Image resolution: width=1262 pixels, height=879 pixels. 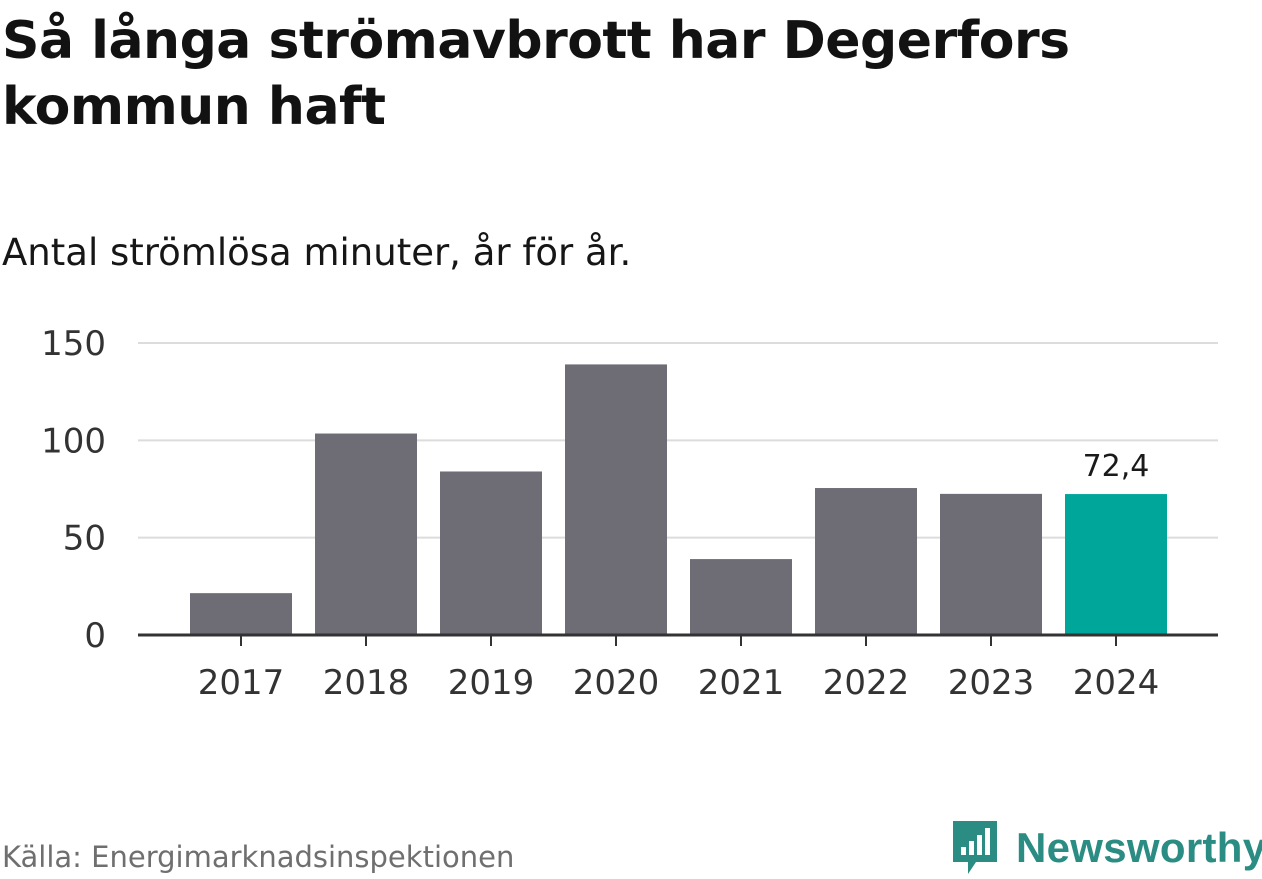 I want to click on x-tick-label-2018: 2018, so click(x=366, y=683).